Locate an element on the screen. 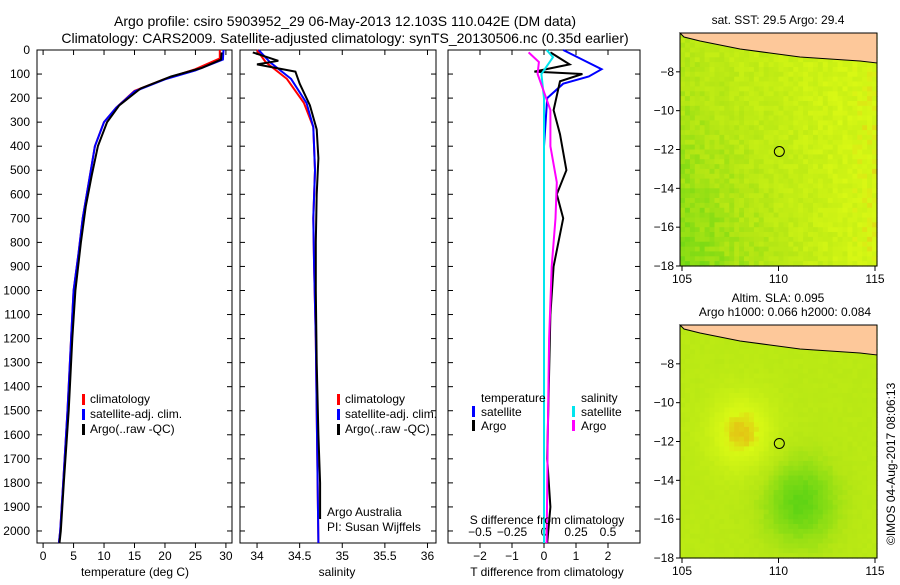 The image size is (900, 585). y-tick-label: 1000 is located at coordinates (16, 290).